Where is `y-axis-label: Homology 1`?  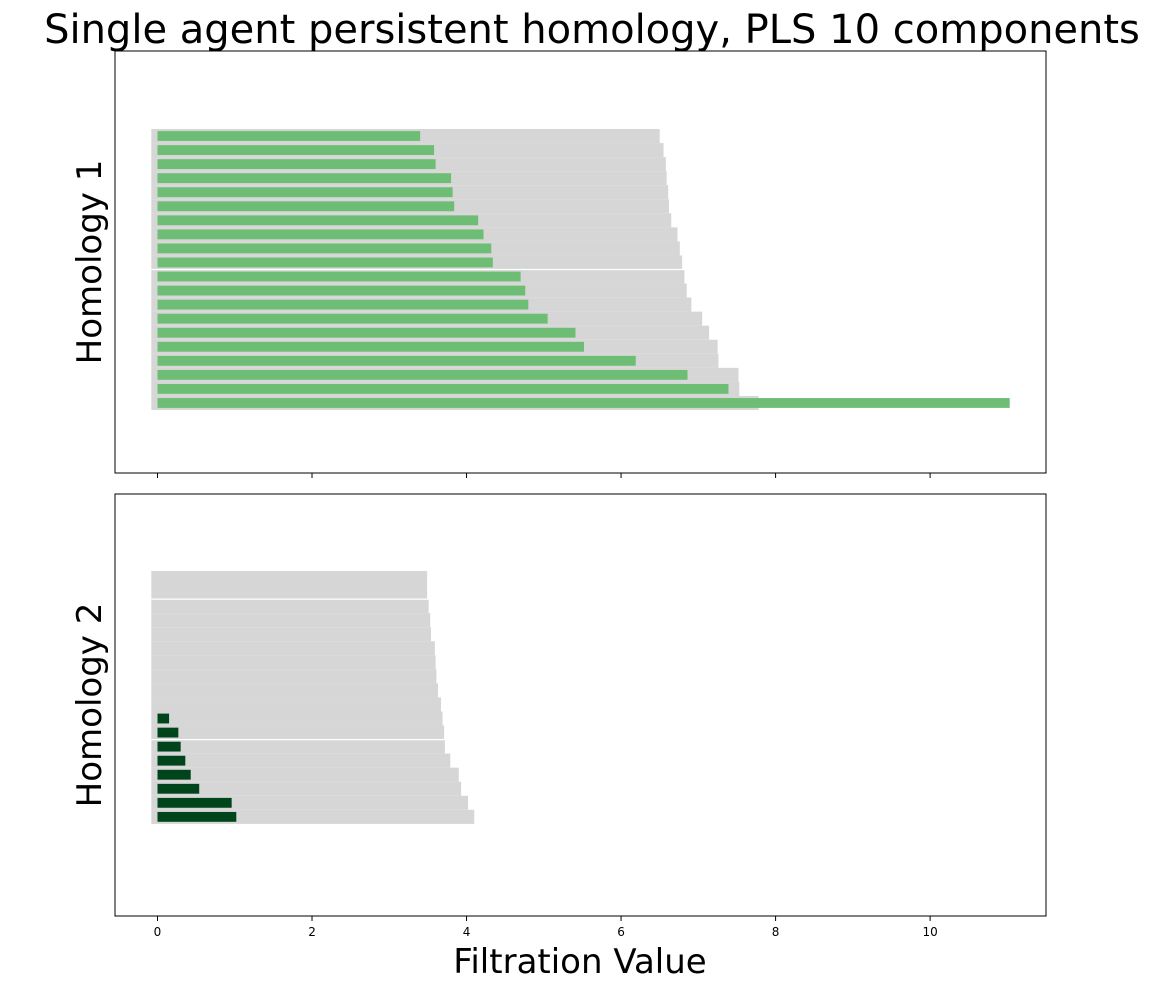
y-axis-label: Homology 1 is located at coordinates (90, 262).